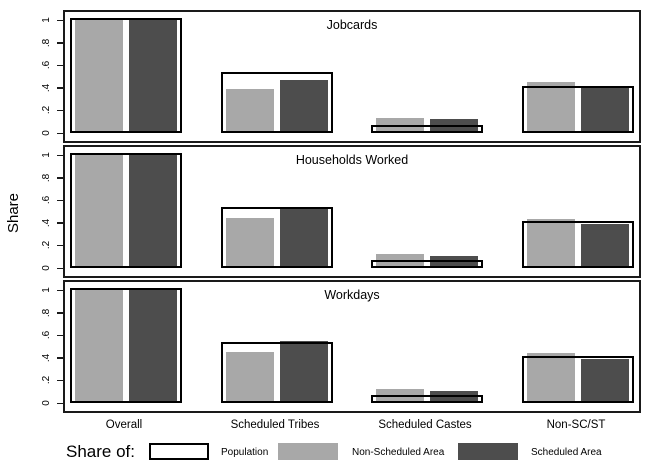 This screenshot has width=658, height=469. Describe the element at coordinates (425, 425) in the screenshot. I see `x-axis-label-scheduled-castes: Scheduled Castes` at that location.